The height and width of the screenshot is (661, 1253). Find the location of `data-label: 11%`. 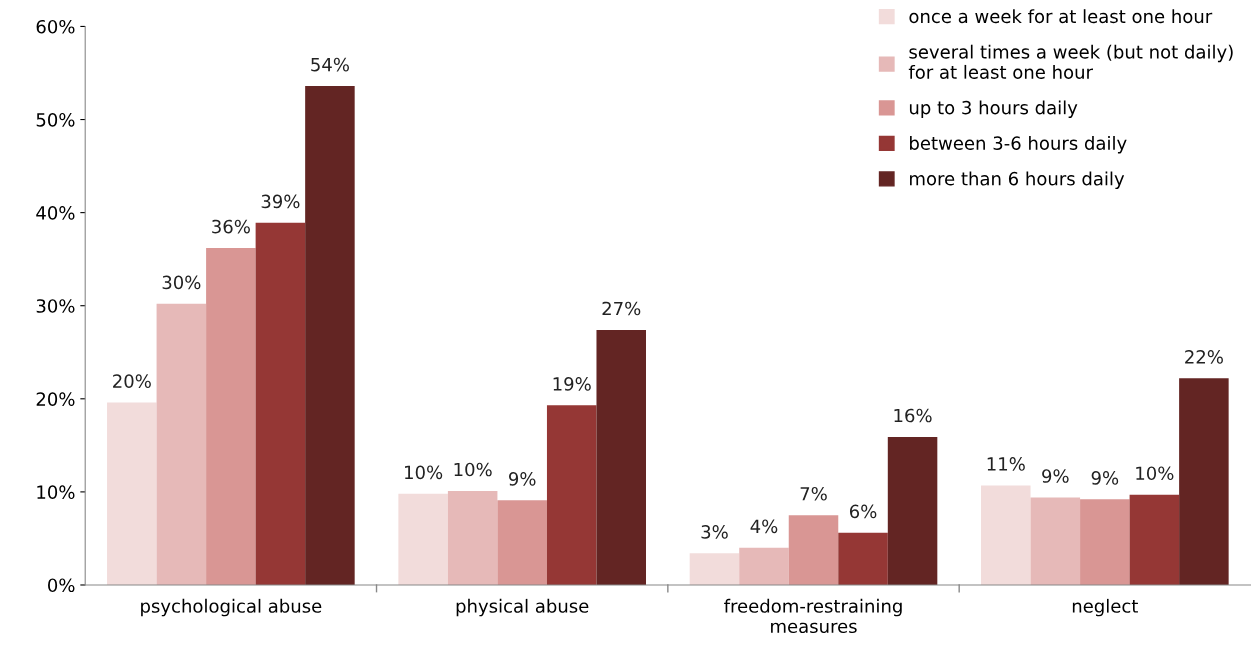

data-label: 11% is located at coordinates (1006, 464).